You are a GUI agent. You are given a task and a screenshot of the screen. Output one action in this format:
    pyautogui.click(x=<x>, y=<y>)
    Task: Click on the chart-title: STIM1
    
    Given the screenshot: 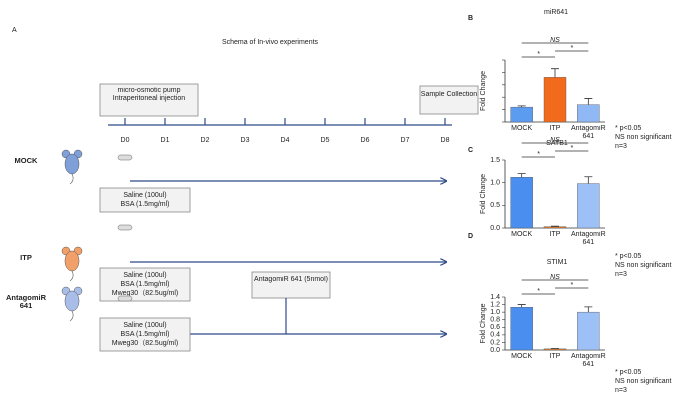 What is the action you would take?
    pyautogui.click(x=557, y=262)
    